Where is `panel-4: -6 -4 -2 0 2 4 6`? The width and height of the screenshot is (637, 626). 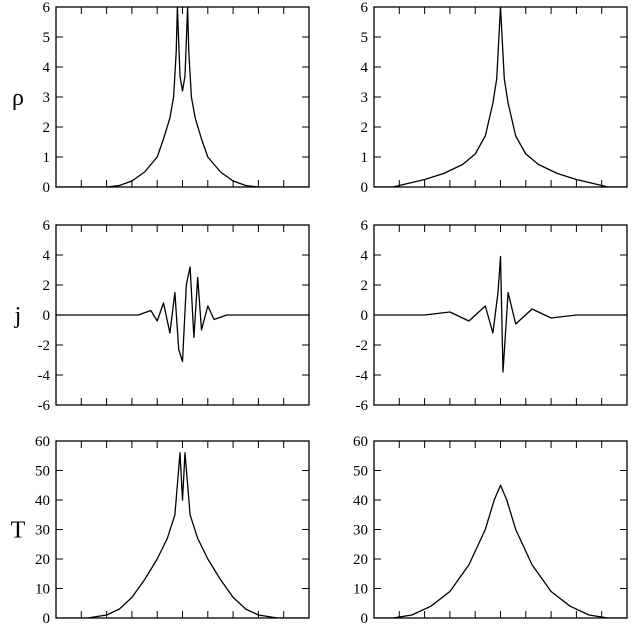
panel-4: -6 -4 -2 0 2 4 6 is located at coordinates (492, 316).